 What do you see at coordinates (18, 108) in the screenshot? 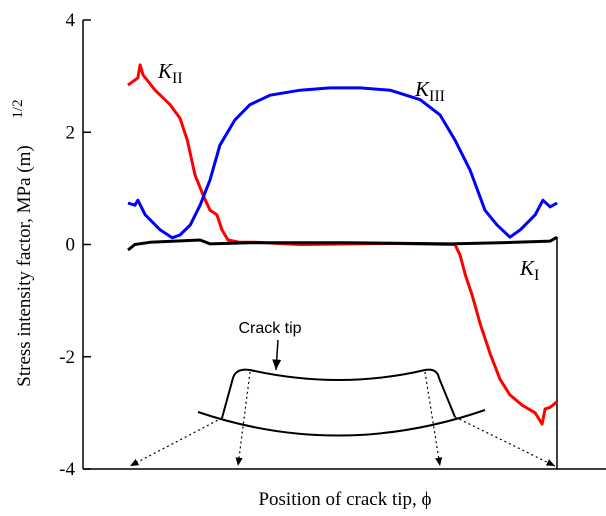
I see `y-axis-label-superscript: 1/2` at bounding box center [18, 108].